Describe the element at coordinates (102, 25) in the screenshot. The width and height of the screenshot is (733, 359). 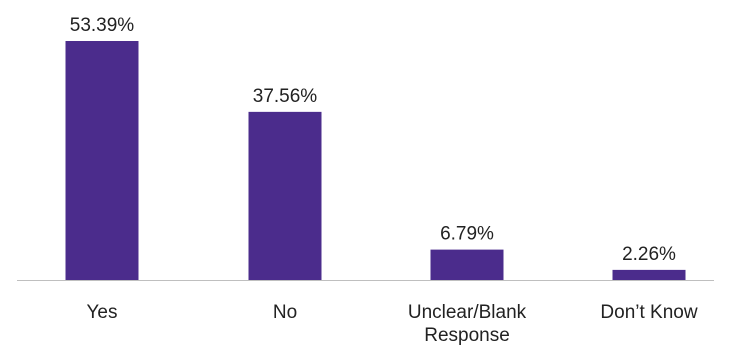
I see `value-label-0: 53.39%` at that location.